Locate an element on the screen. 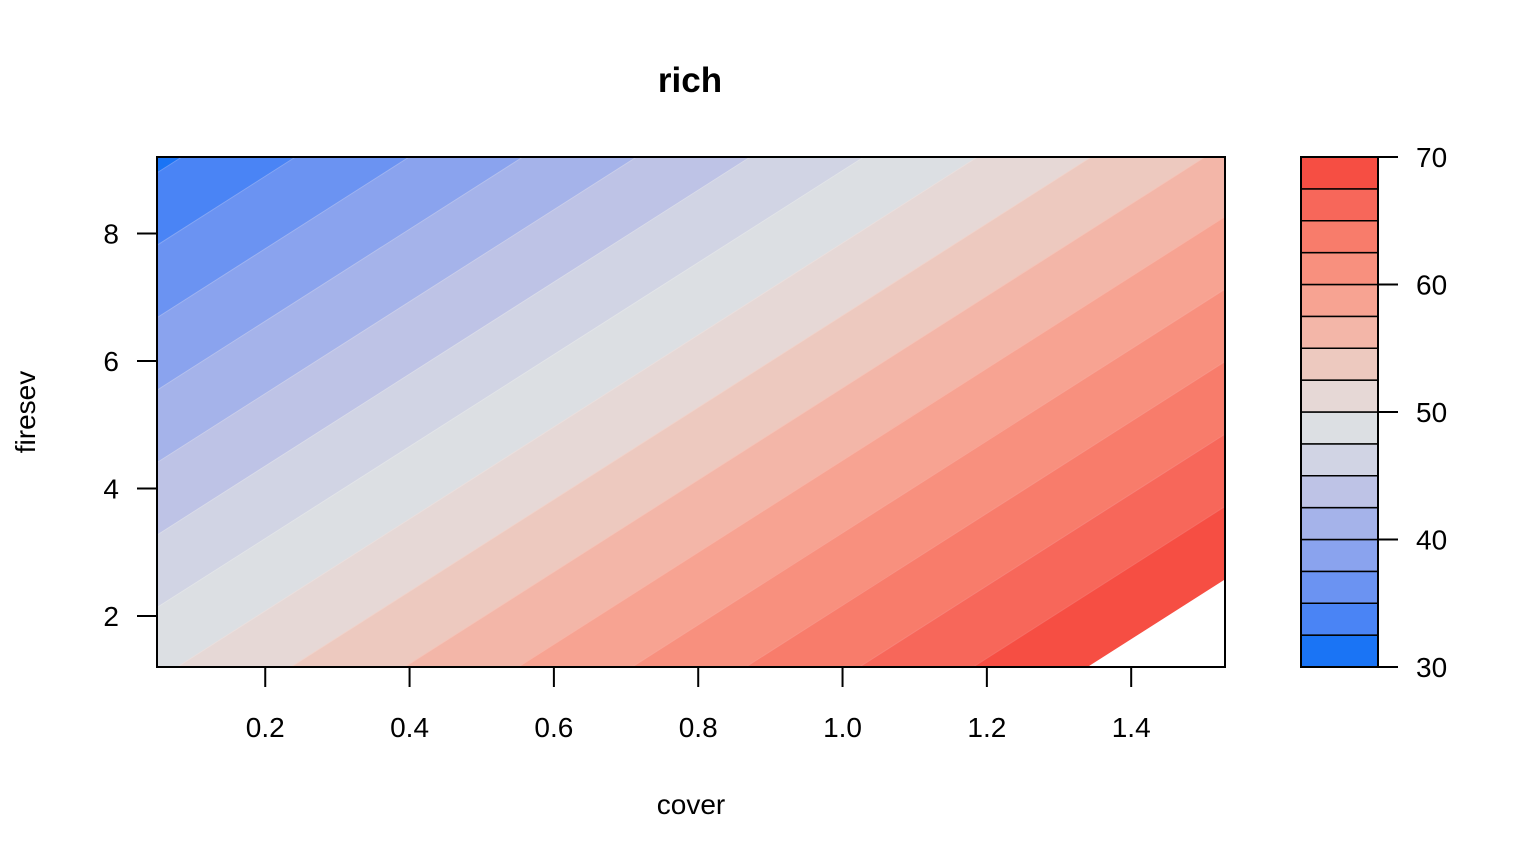 The image size is (1536, 864). y-tick-label: 4 is located at coordinates (111, 489).